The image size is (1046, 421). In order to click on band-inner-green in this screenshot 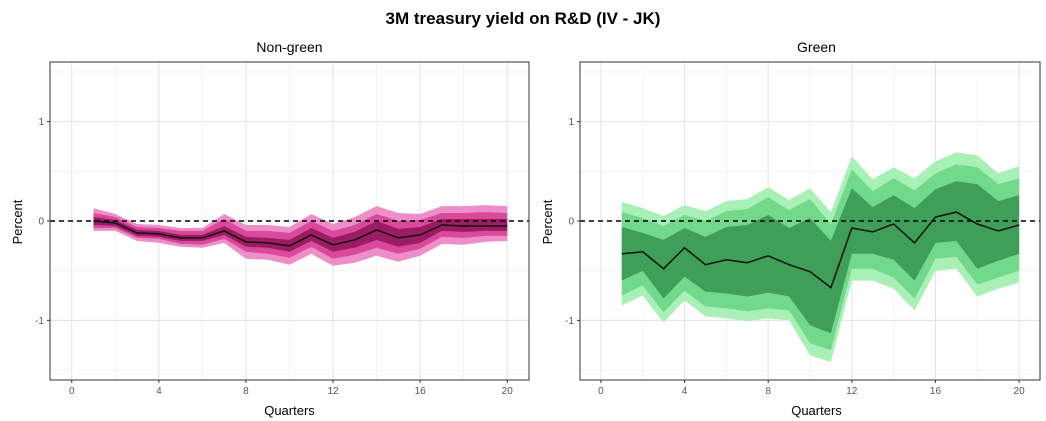, I will do `click(820, 257)`.